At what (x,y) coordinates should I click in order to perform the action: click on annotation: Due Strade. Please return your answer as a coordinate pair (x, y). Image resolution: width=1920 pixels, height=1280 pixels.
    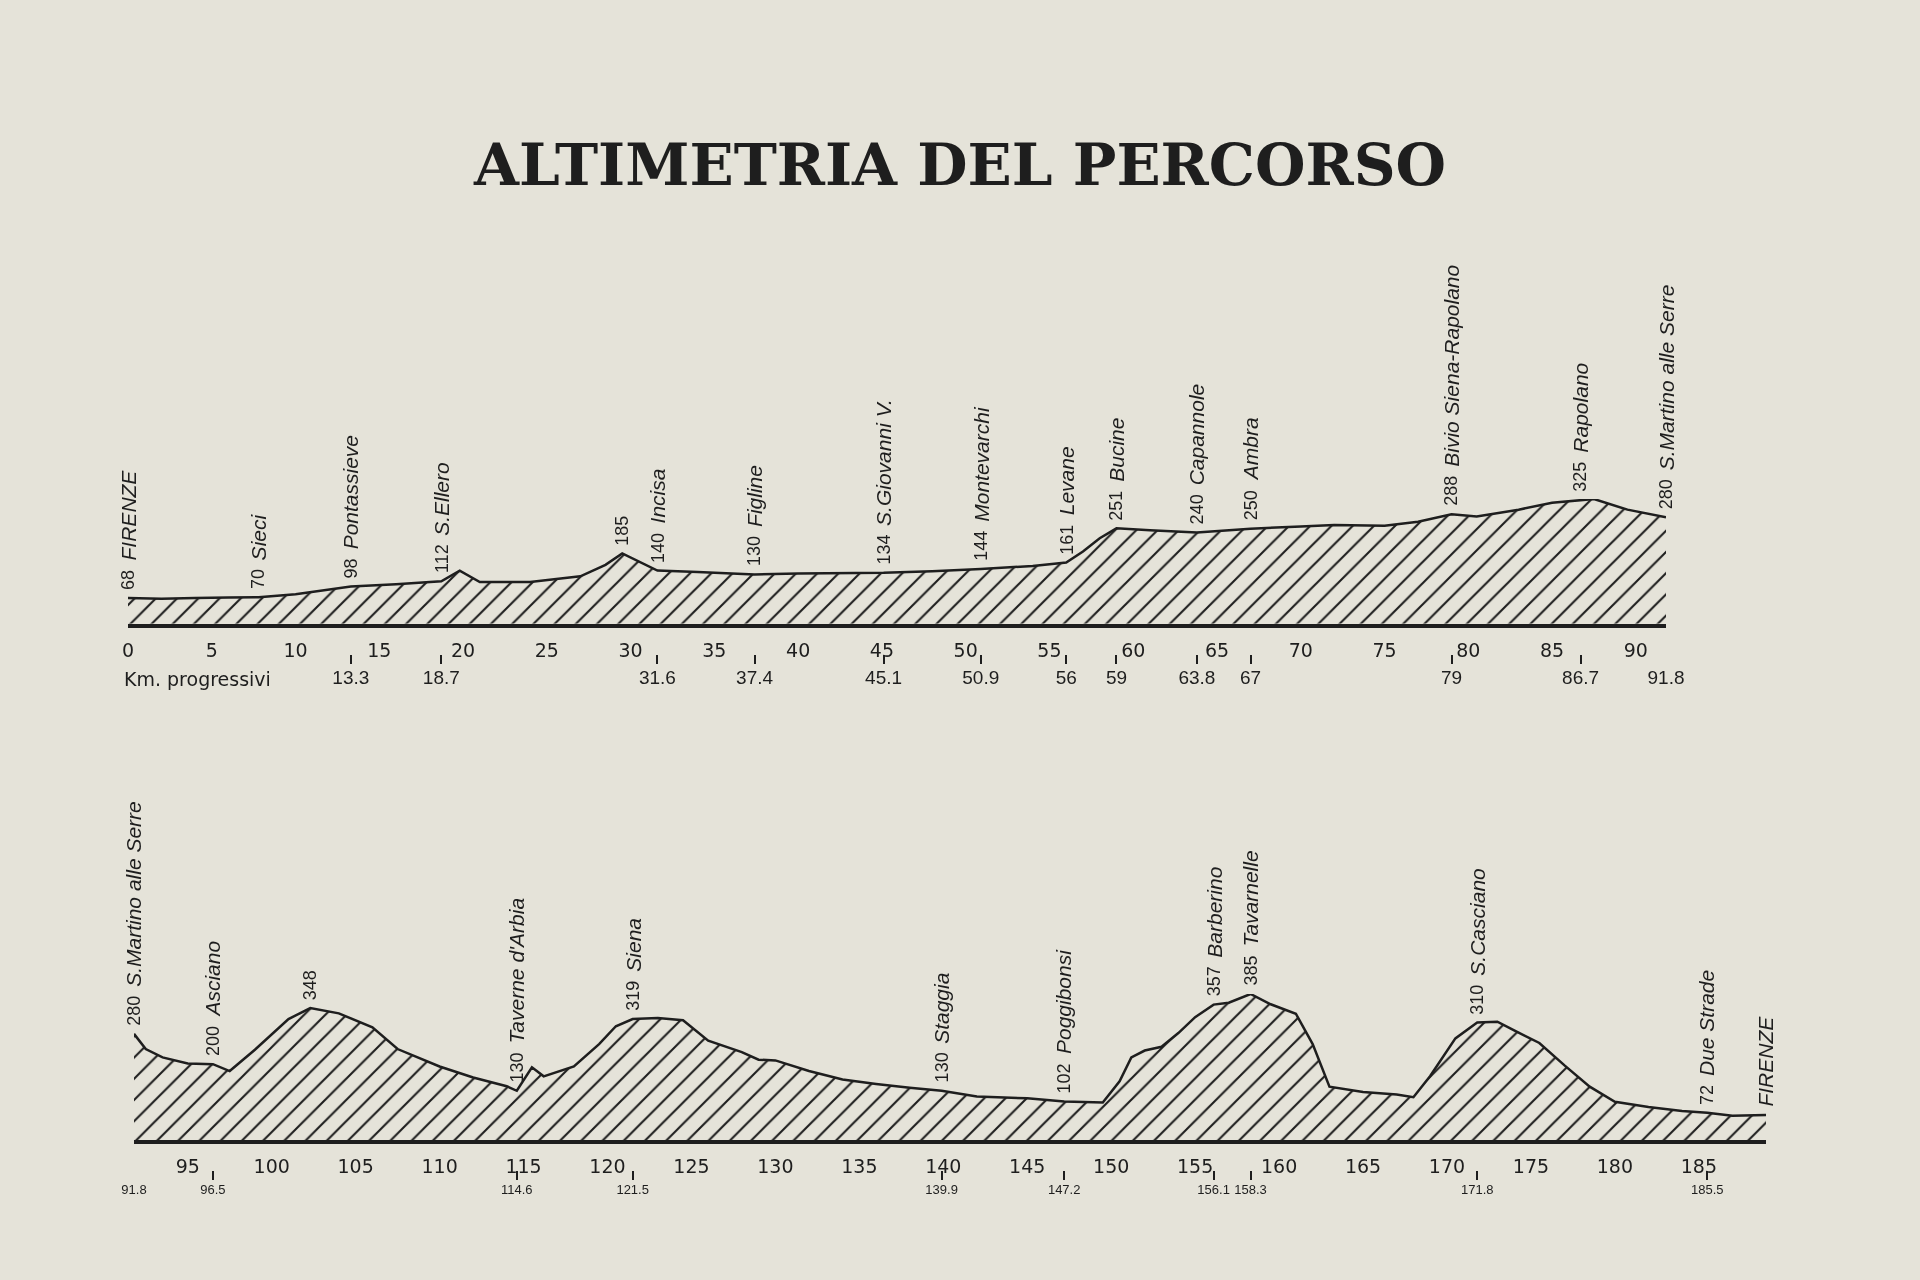
    Looking at the image, I should click on (1707, 1023).